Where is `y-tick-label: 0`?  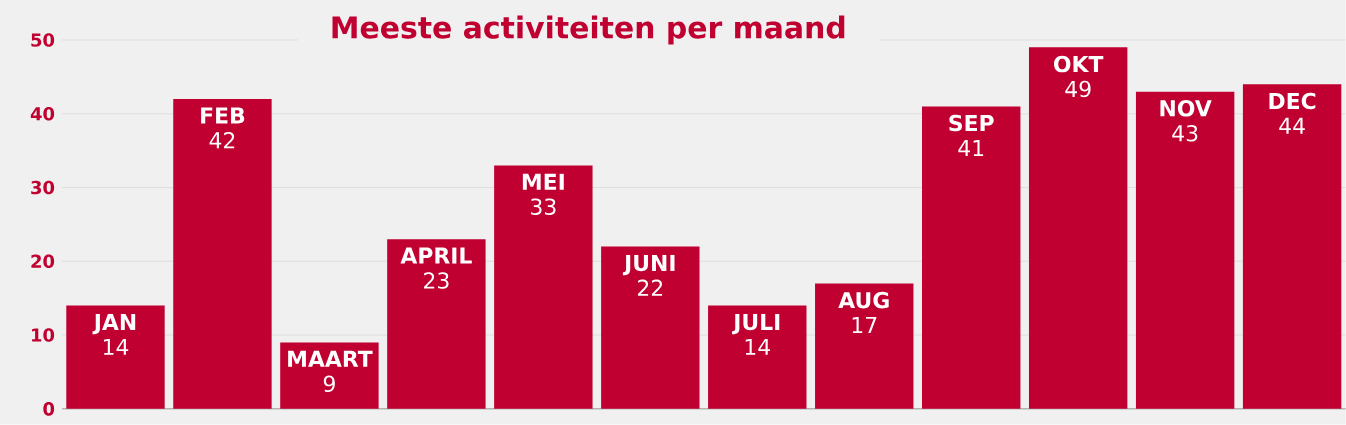 y-tick-label: 0 is located at coordinates (49, 409).